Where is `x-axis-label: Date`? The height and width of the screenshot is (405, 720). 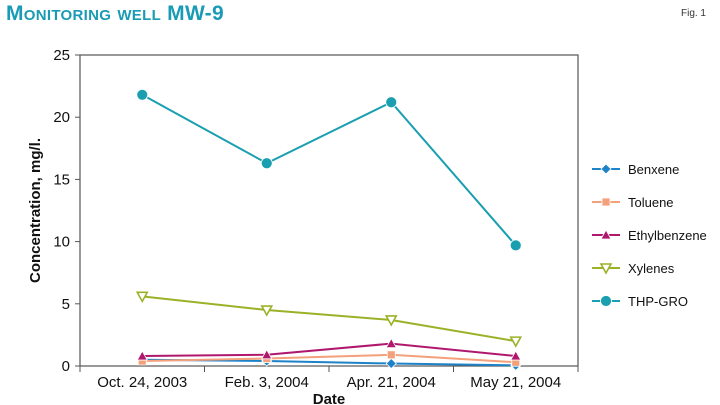
x-axis-label: Date is located at coordinates (329, 398).